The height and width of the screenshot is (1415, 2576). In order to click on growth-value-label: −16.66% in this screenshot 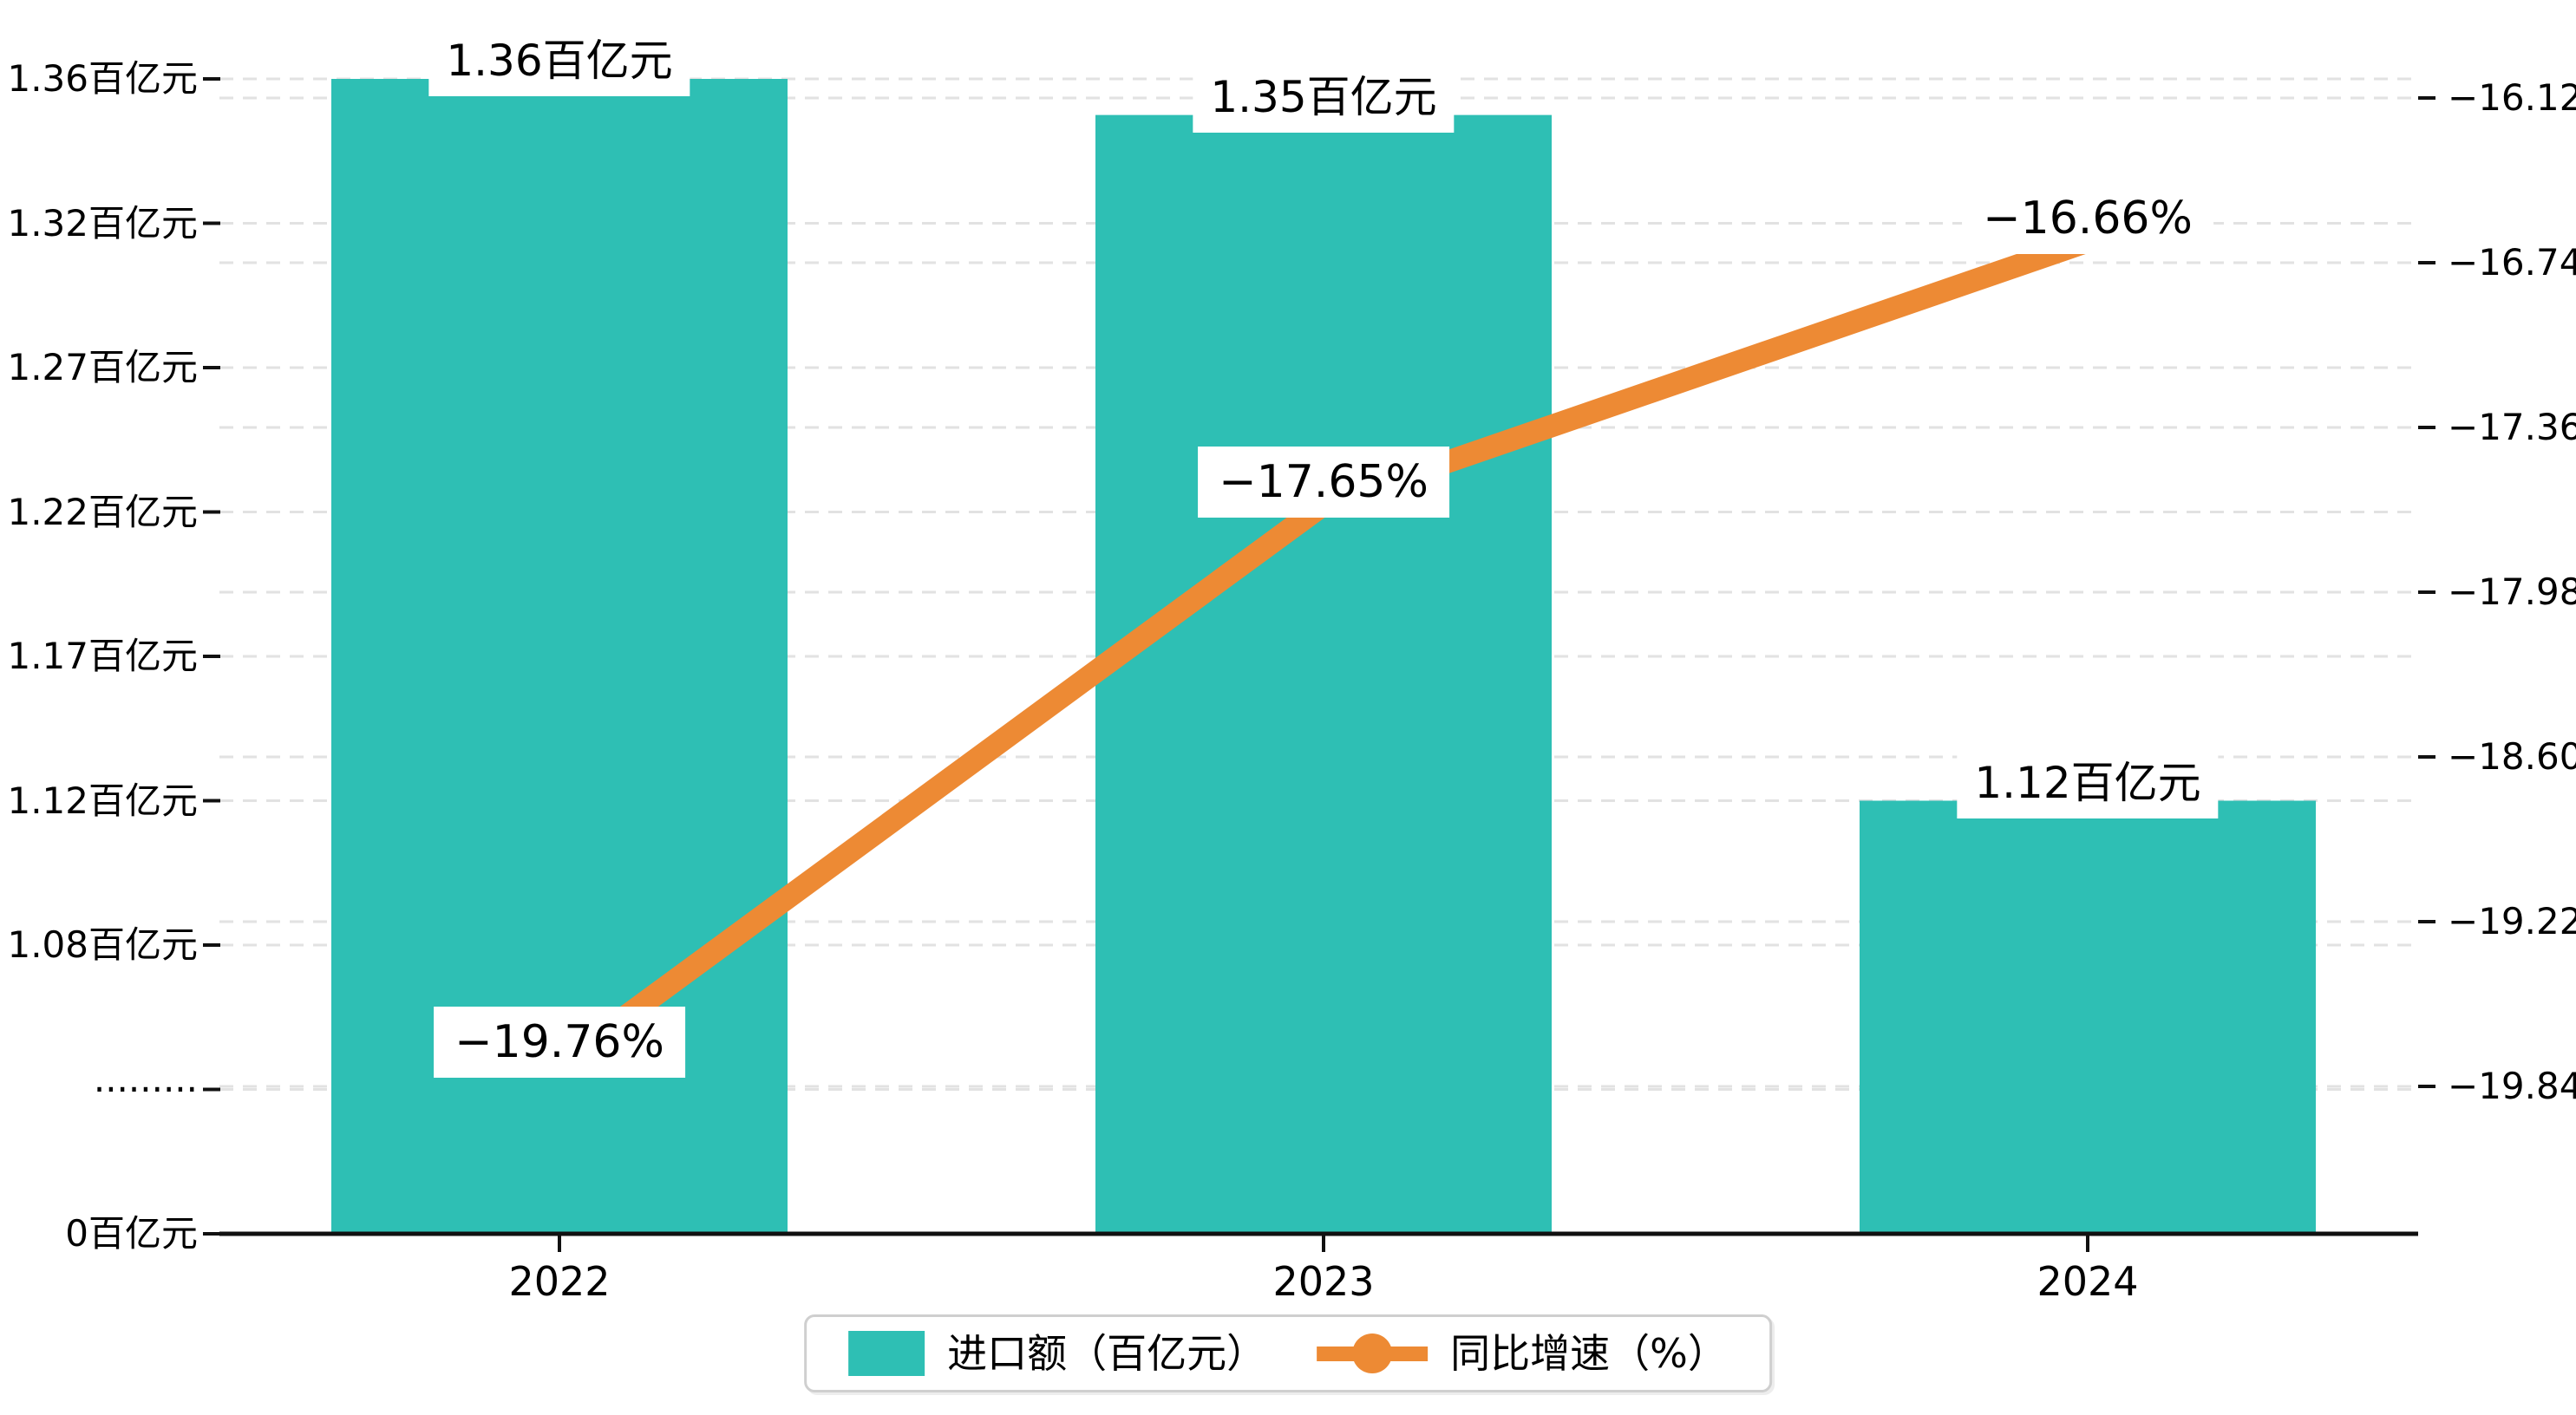, I will do `click(2087, 219)`.